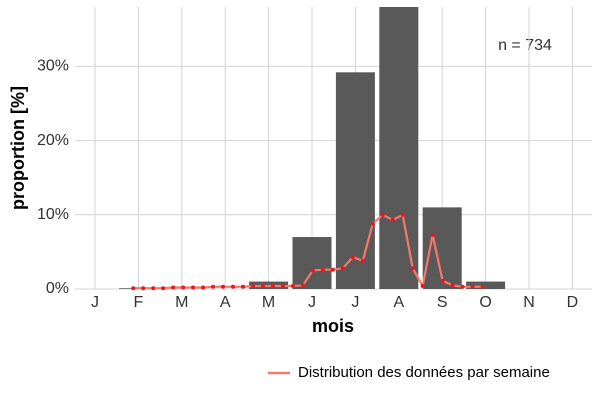  Describe the element at coordinates (57, 288) in the screenshot. I see `y-tick-label: 0%` at that location.